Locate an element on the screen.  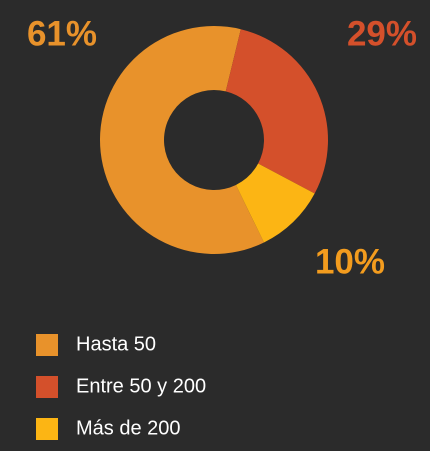
legend-label: Hasta 50 is located at coordinates (116, 344).